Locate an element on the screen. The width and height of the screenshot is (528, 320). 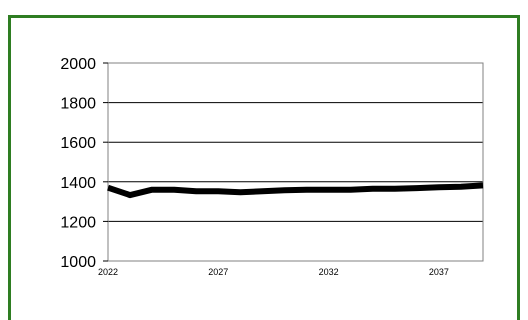
series-line is located at coordinates (295, 190).